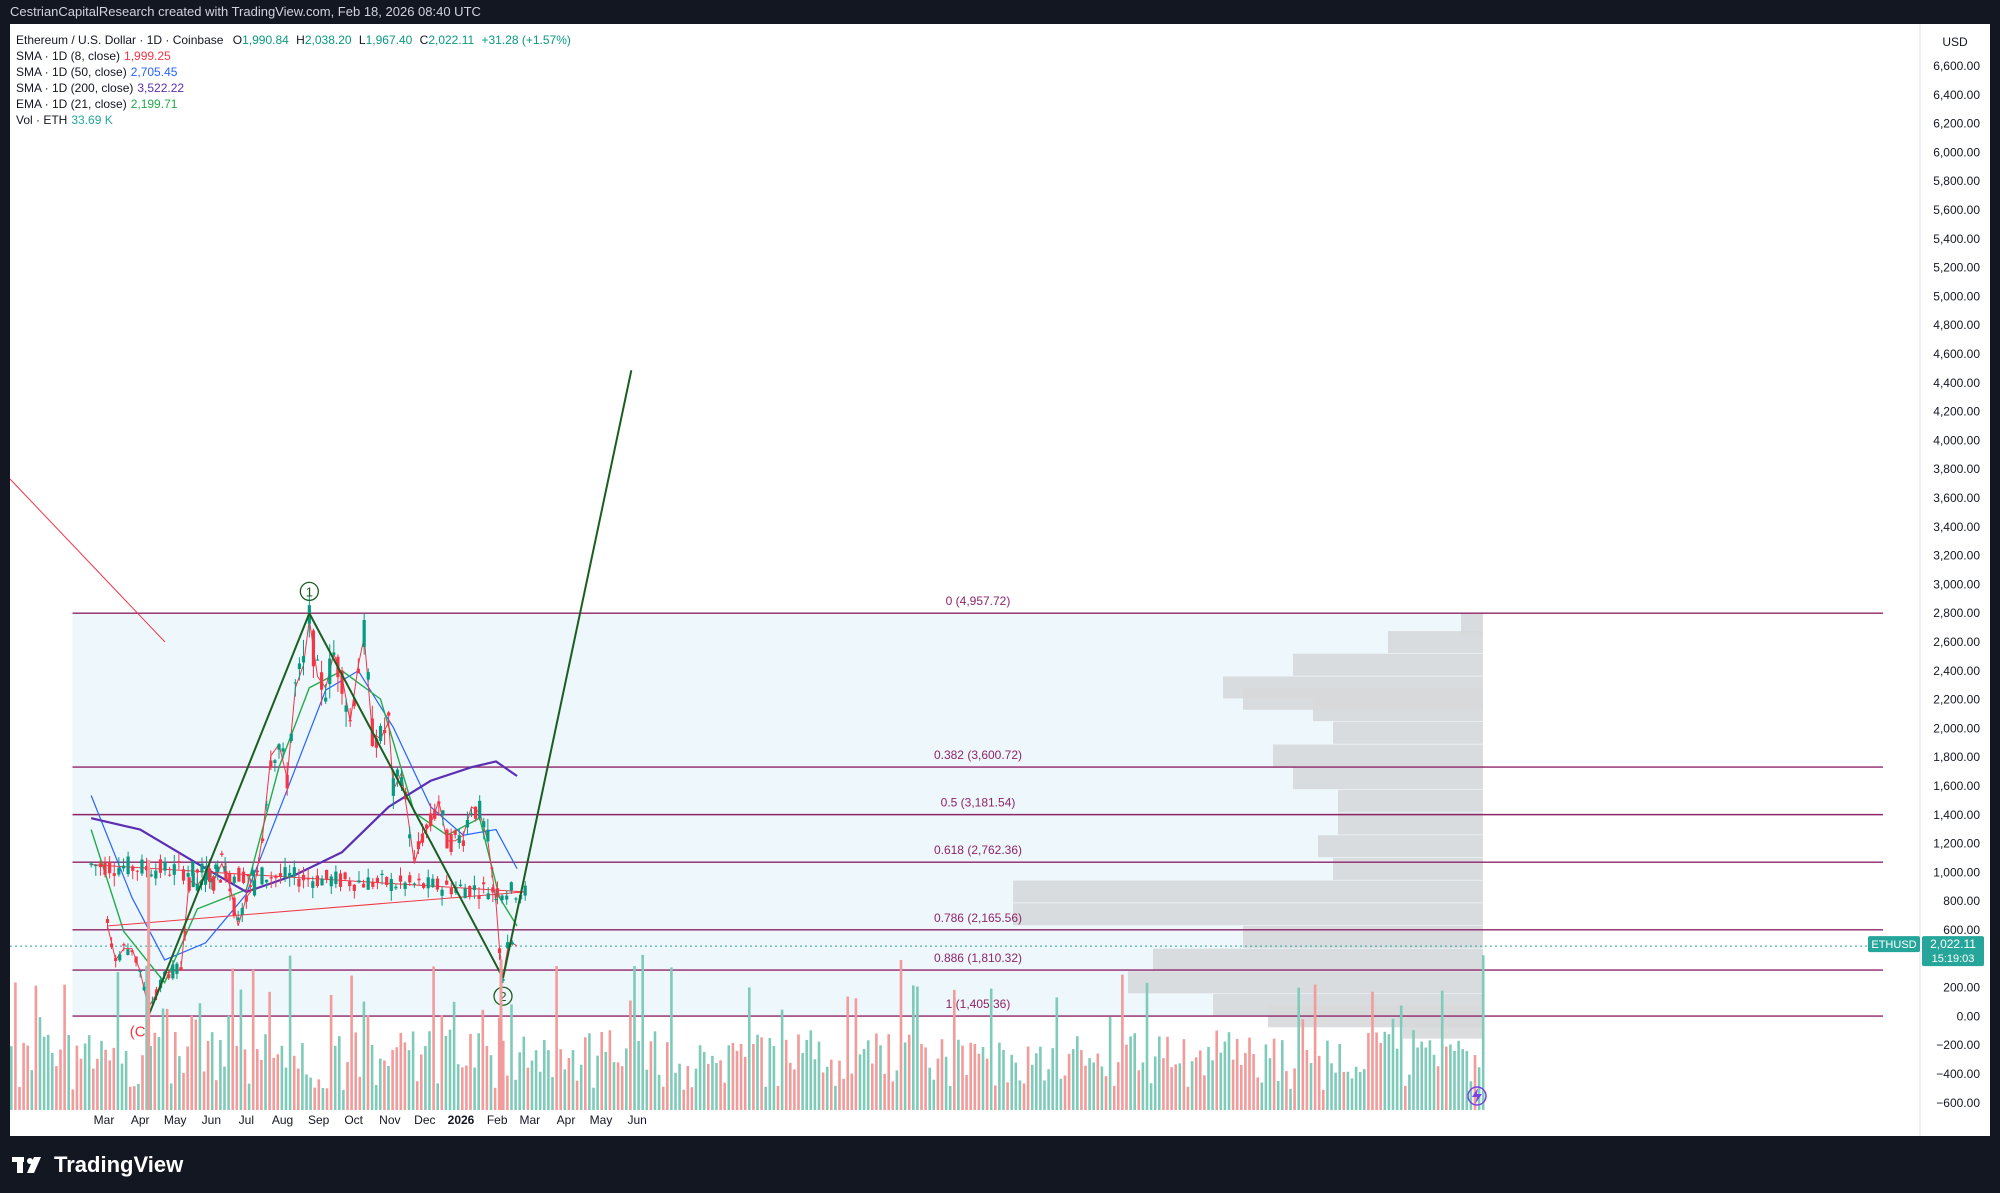  I want to click on y-axis-label: 3,000.00, so click(1956, 584).